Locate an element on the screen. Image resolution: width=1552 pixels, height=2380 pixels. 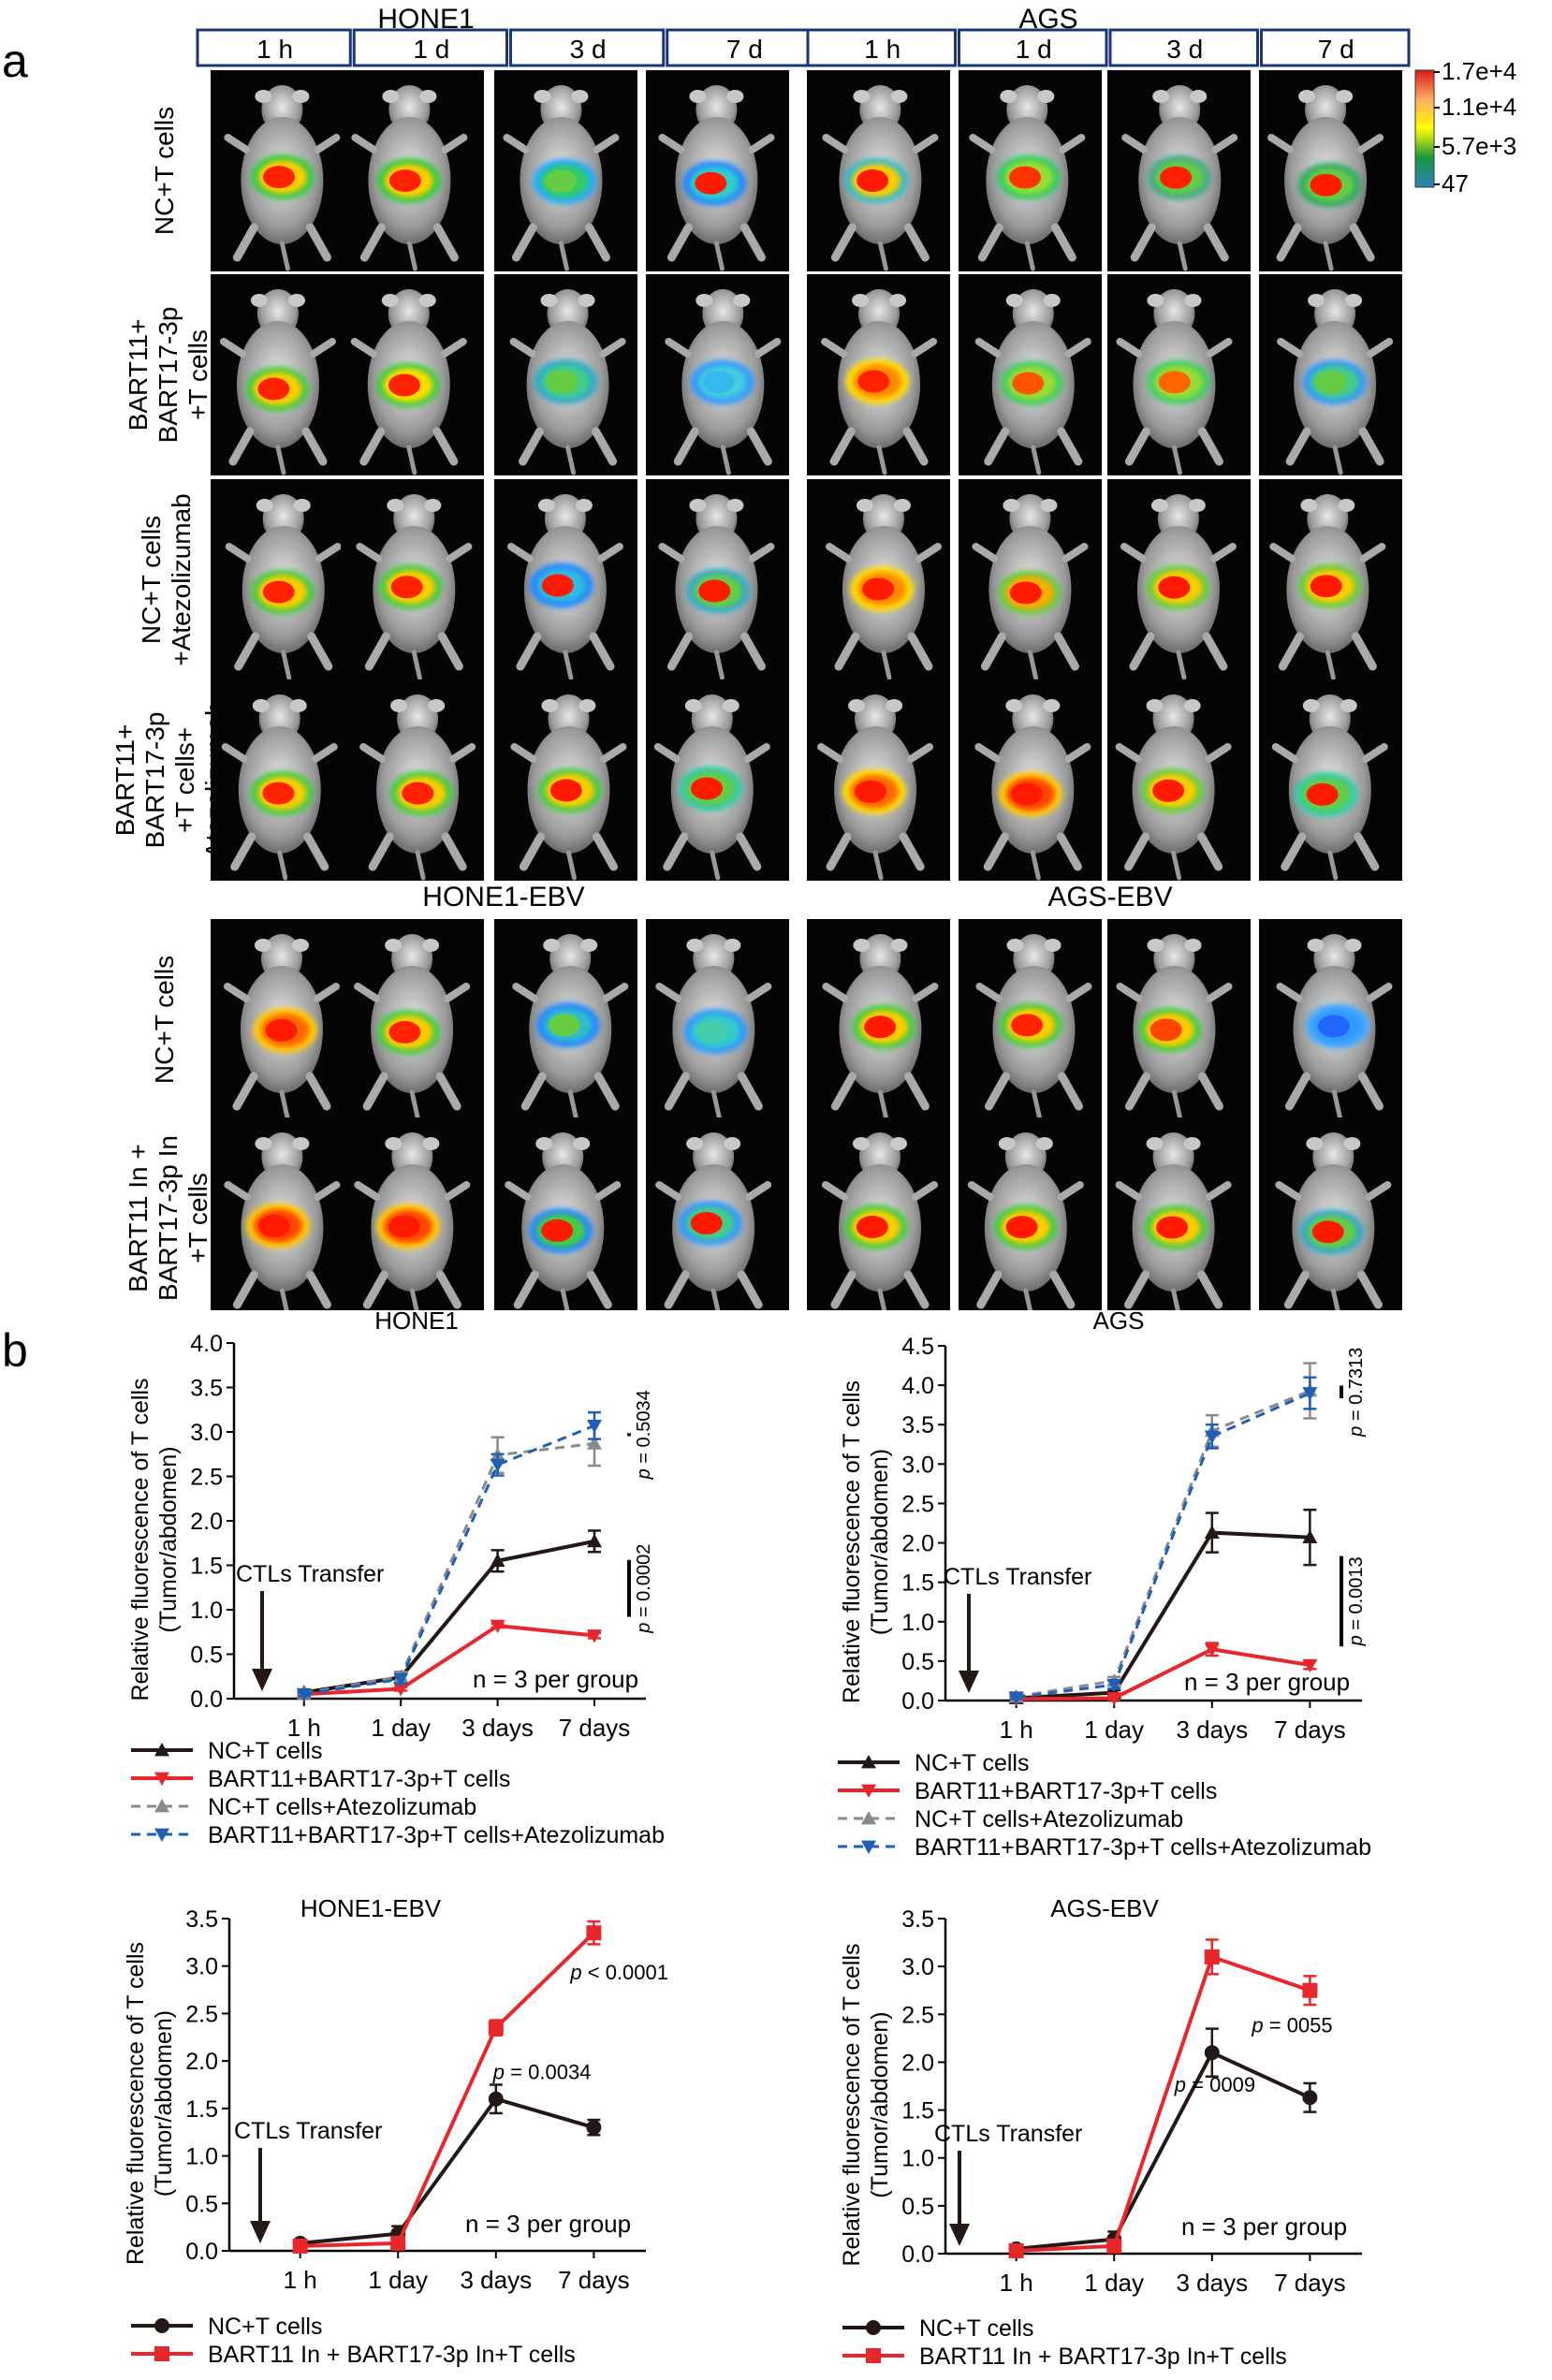
timepoint-label: 1 d is located at coordinates (1034, 49).